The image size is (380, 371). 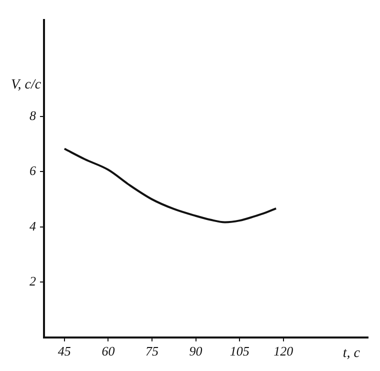 What do you see at coordinates (33, 281) in the screenshot?
I see `y-tick-label: 2` at bounding box center [33, 281].